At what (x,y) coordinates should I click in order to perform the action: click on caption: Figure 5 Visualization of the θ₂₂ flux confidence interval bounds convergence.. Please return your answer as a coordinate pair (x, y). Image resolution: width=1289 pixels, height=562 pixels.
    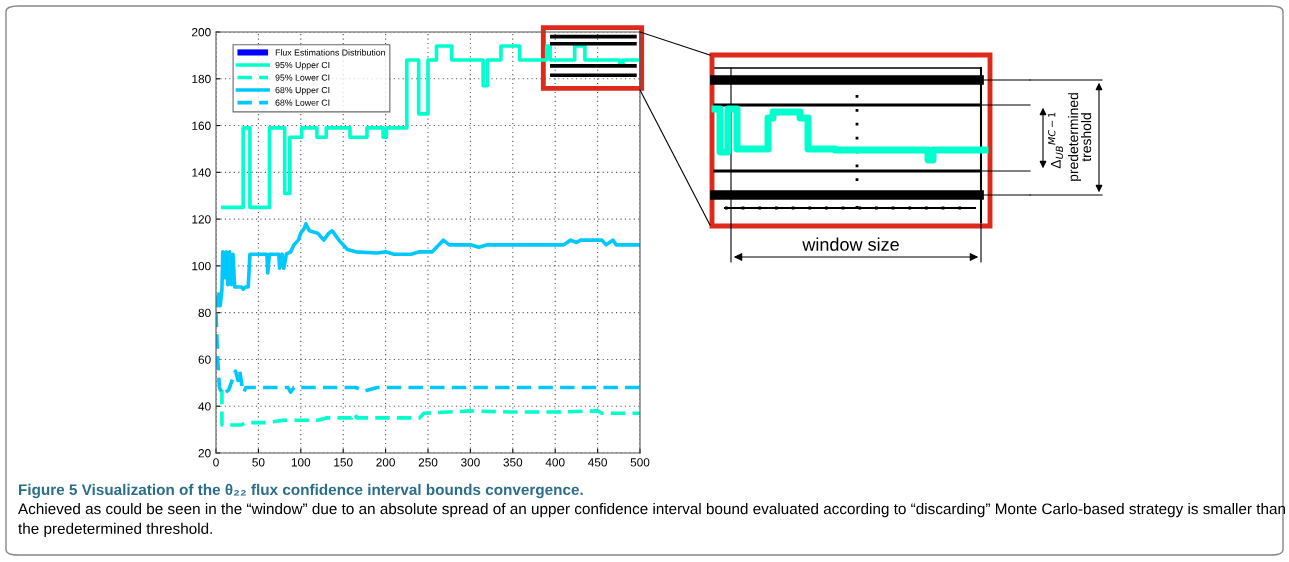
    Looking at the image, I should click on (301, 491).